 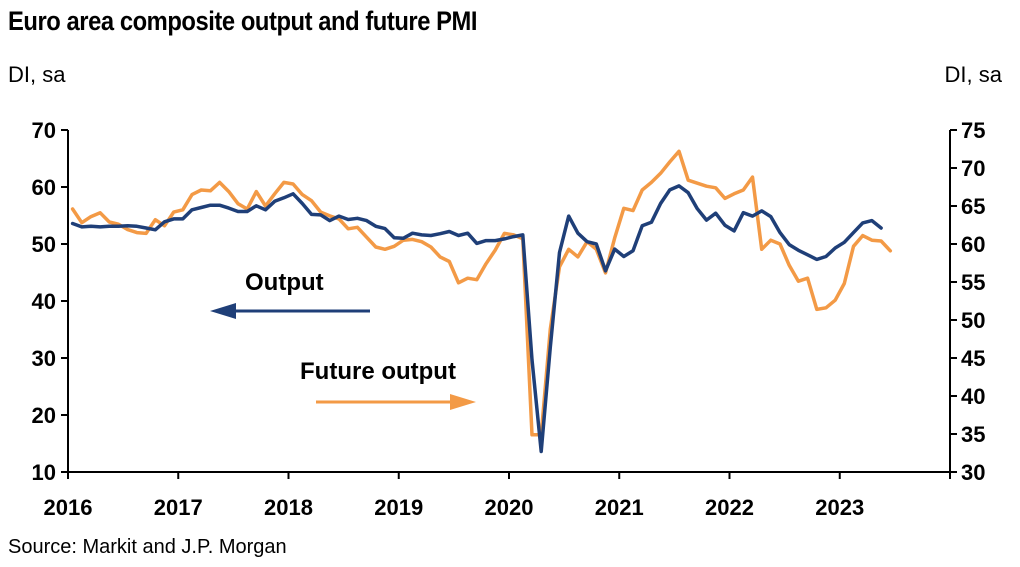 What do you see at coordinates (973, 168) in the screenshot?
I see `right-tick-label: 70` at bounding box center [973, 168].